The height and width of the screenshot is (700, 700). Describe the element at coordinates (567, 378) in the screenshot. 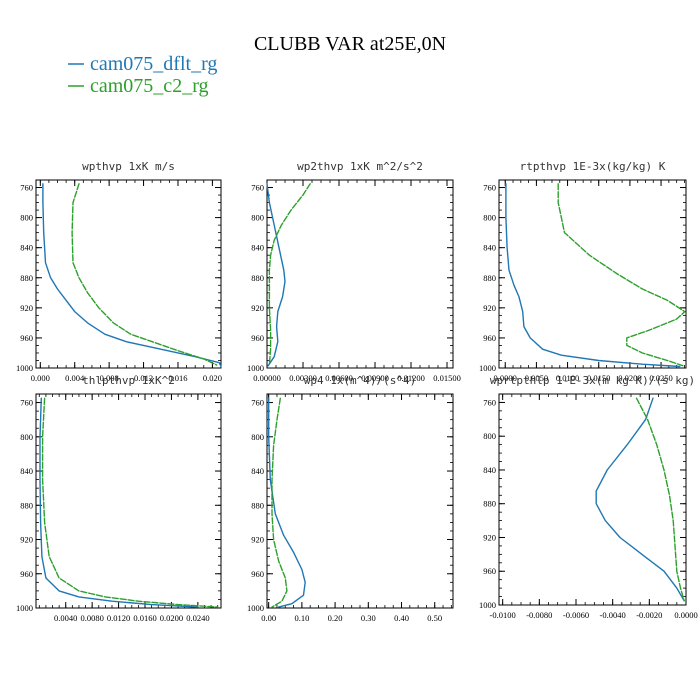

I see `x-tick-label: 0.0100` at that location.